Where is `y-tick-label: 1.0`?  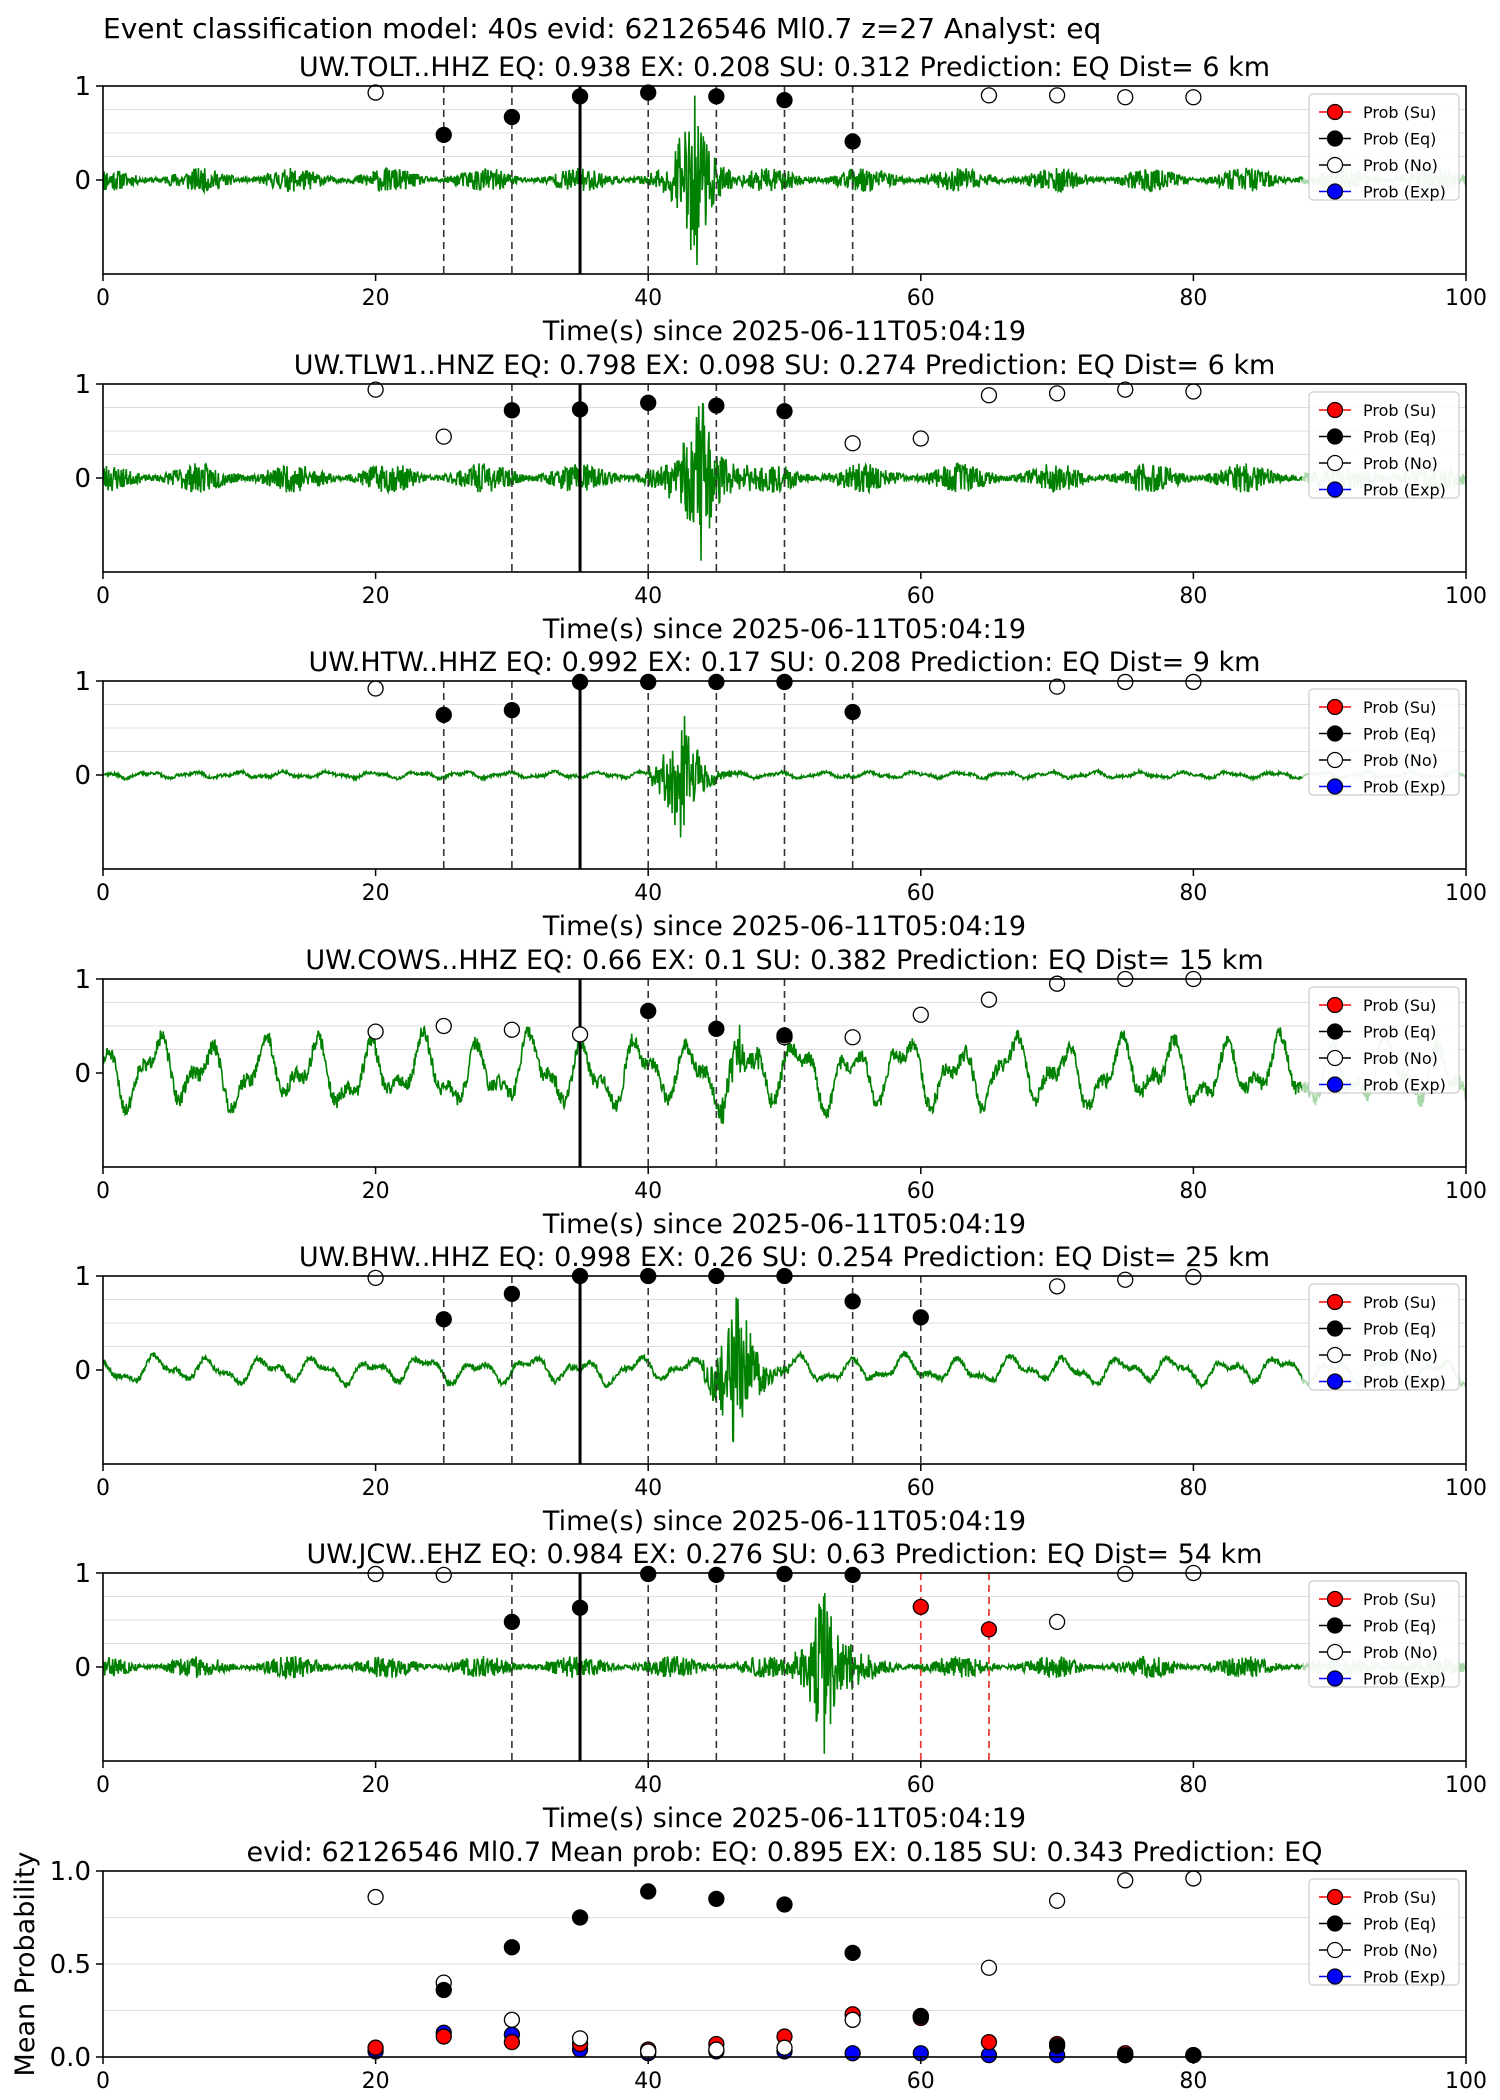 y-tick-label: 1.0 is located at coordinates (70, 1872).